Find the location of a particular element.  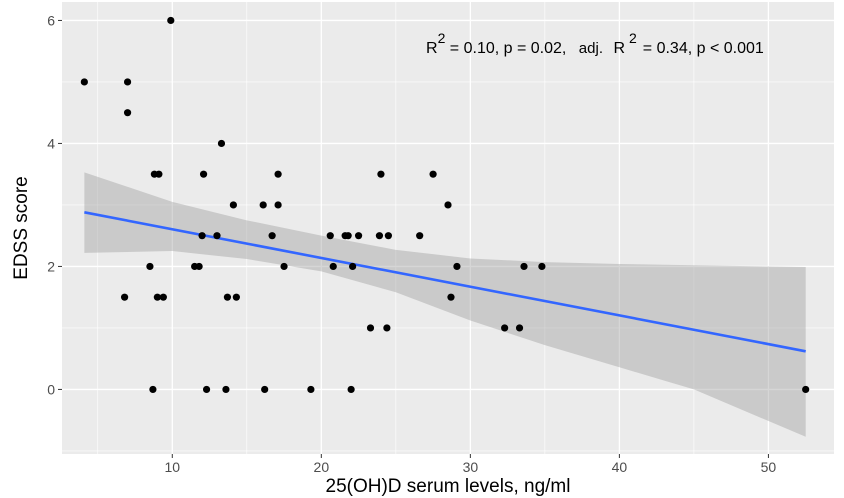

r2-superscript: 2 is located at coordinates (442, 38).